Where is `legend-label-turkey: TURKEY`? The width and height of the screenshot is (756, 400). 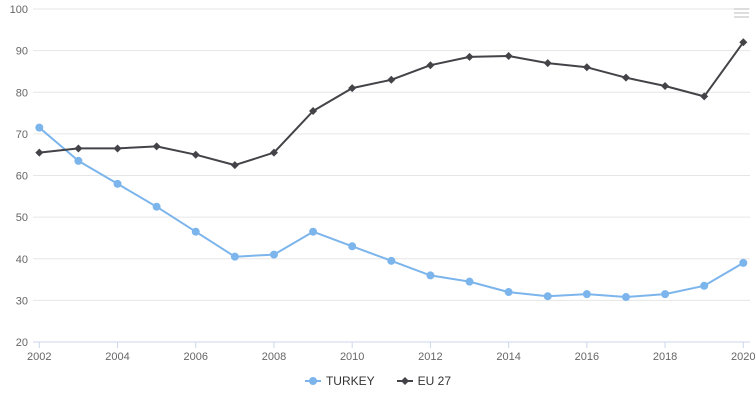 legend-label-turkey: TURKEY is located at coordinates (350, 381).